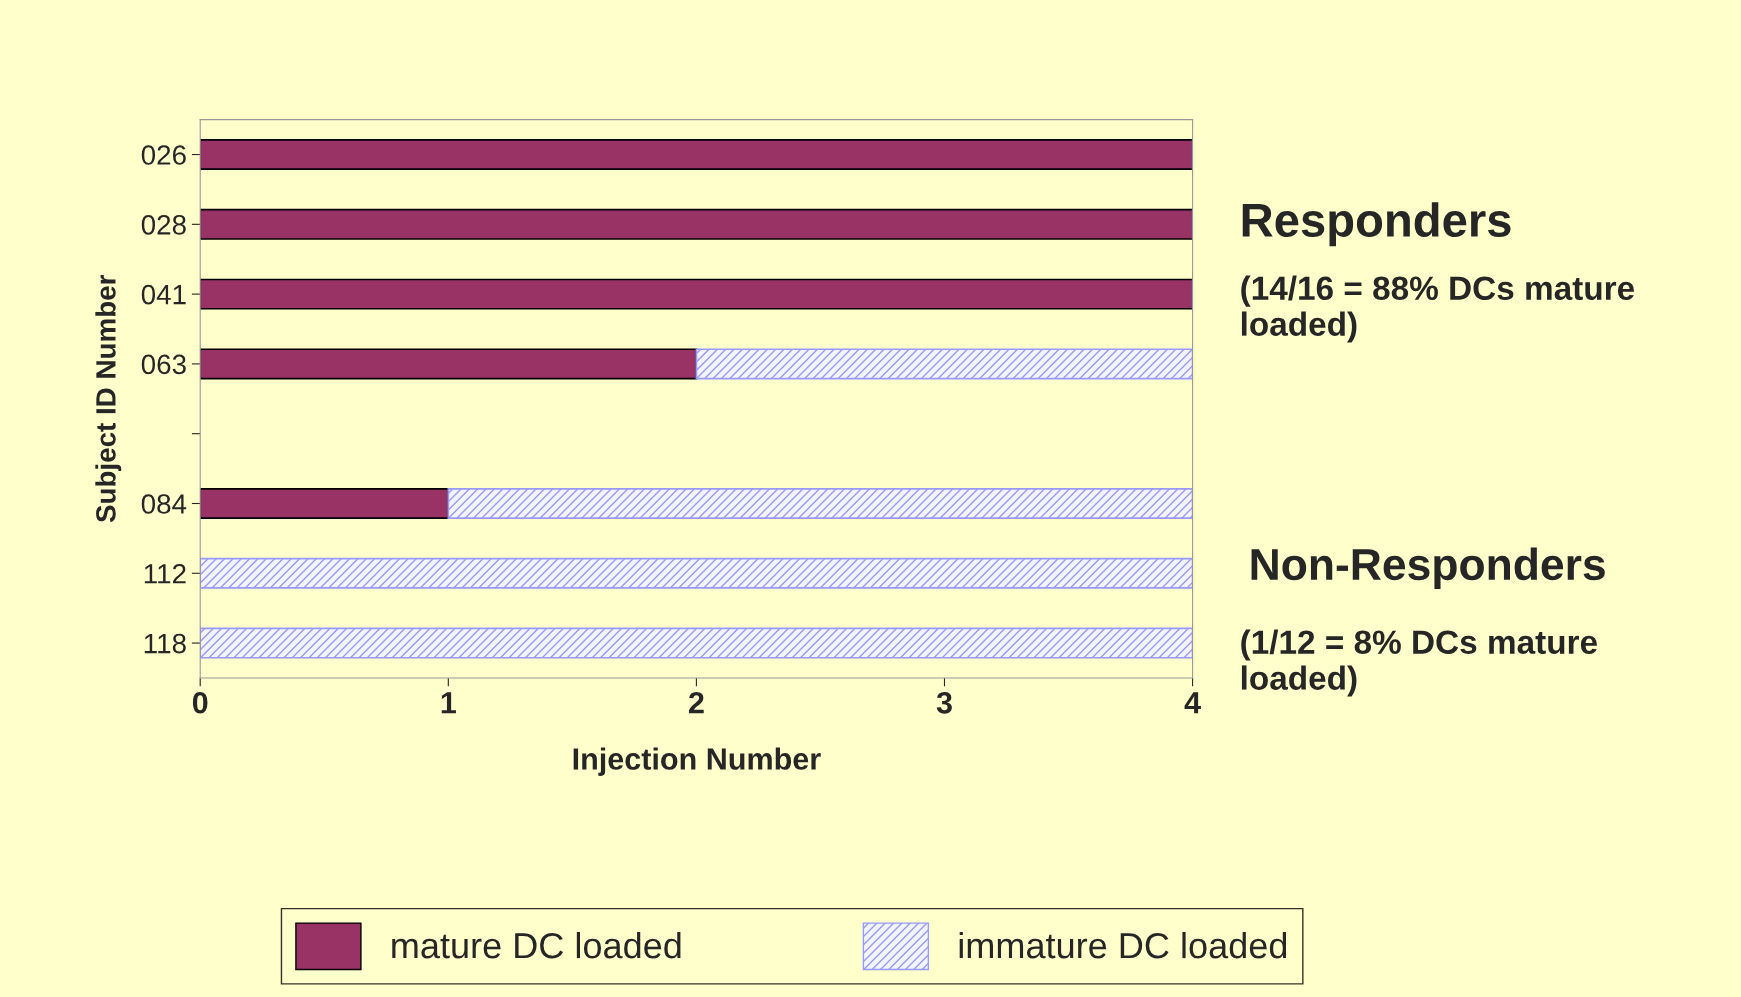 The width and height of the screenshot is (1741, 997). What do you see at coordinates (200, 702) in the screenshot?
I see `x-tick-label: 0` at bounding box center [200, 702].